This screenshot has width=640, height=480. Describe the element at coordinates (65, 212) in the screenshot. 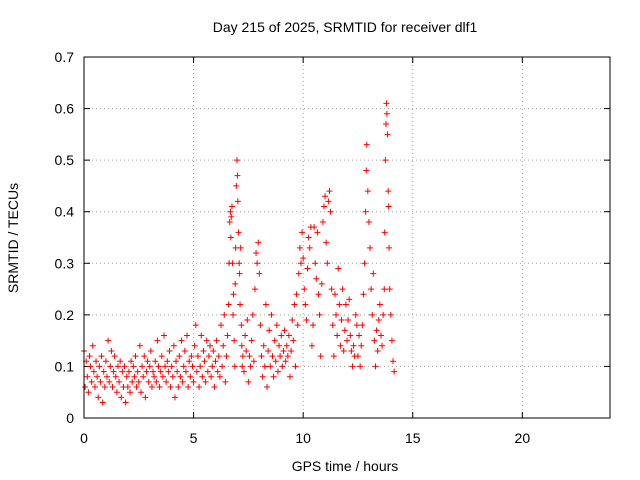

I see `y-tick-label: 0.4` at that location.